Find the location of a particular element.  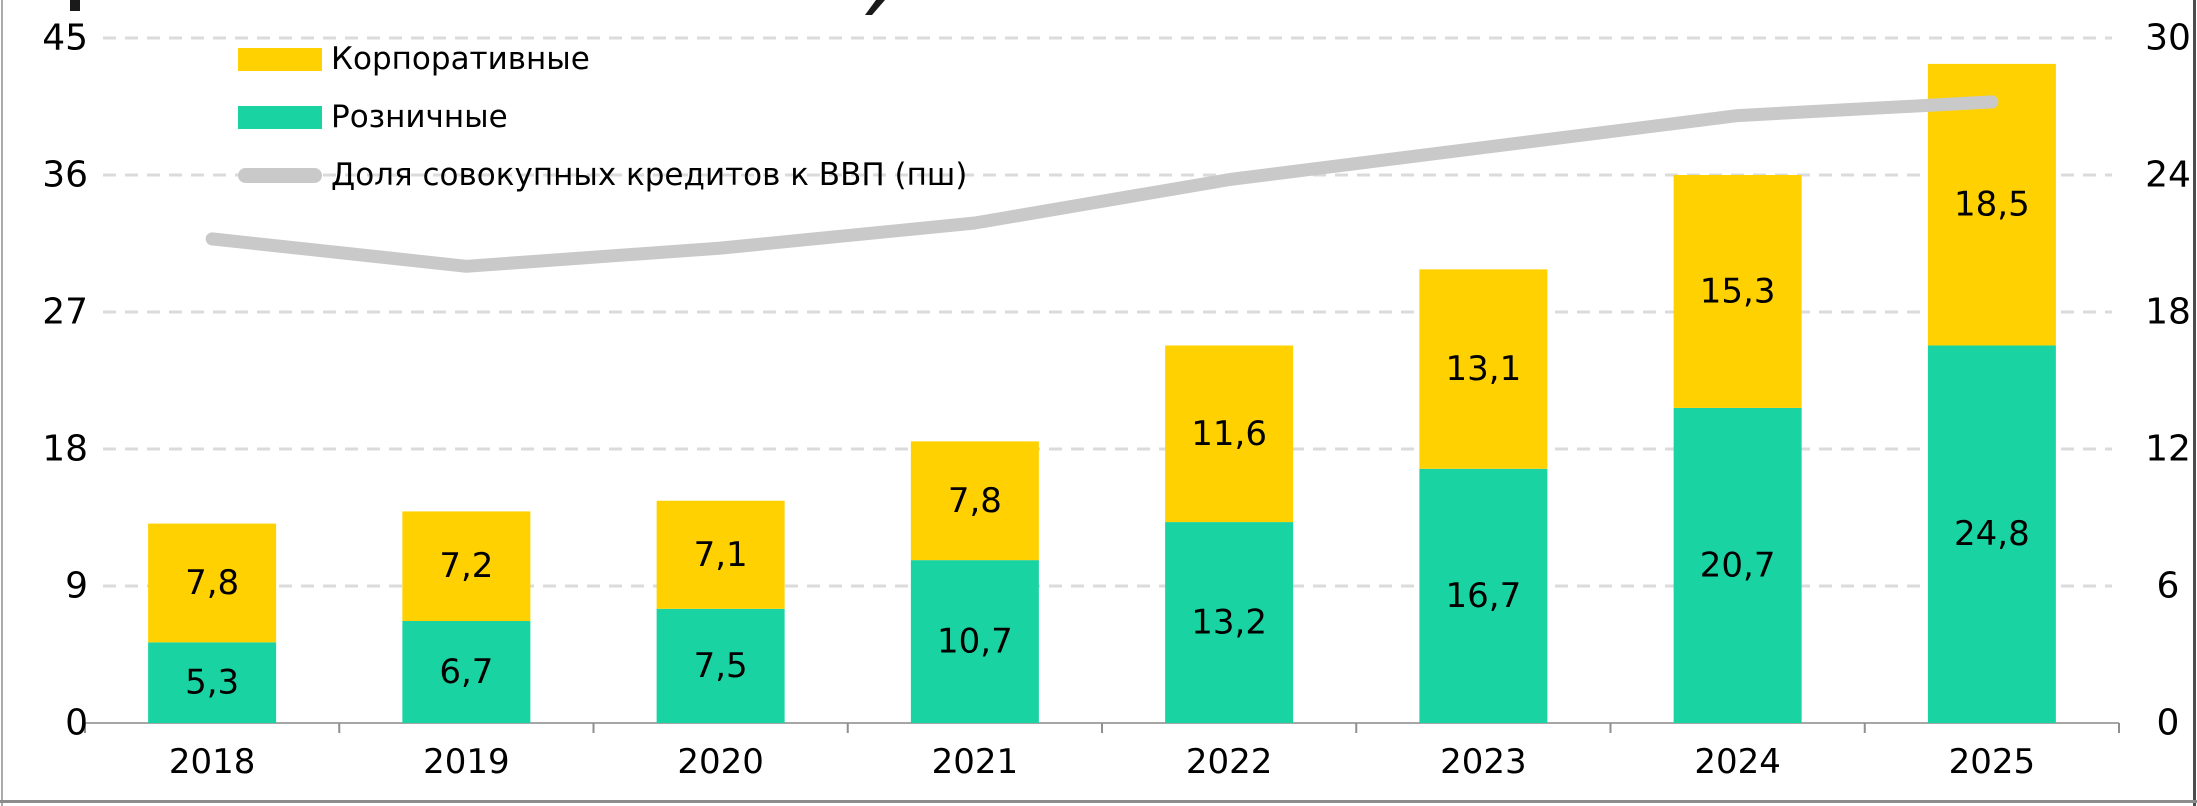

x-axis-year-label: 2022 is located at coordinates (1229, 762).